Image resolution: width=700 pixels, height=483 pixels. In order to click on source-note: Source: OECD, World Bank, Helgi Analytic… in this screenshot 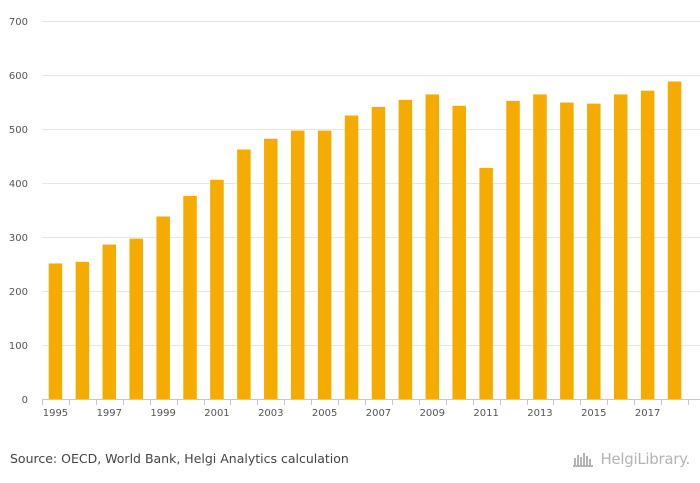, I will do `click(179, 458)`.